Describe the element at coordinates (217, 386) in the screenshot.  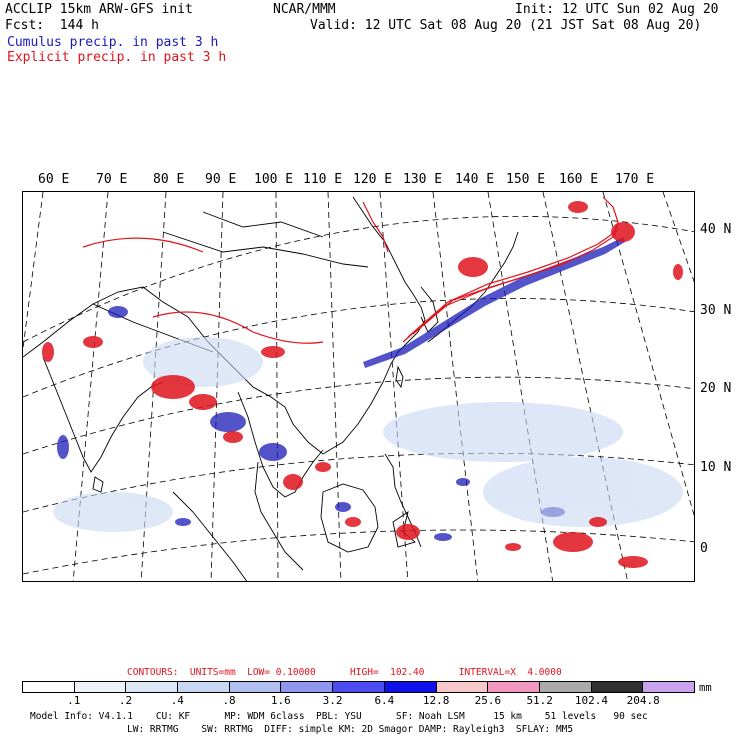
I see `meridian-90e` at that location.